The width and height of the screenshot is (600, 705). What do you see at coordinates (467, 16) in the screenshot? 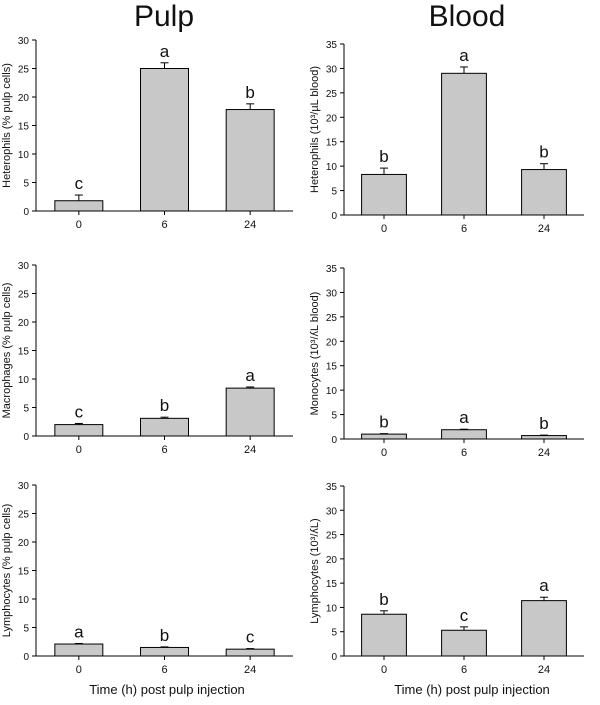
I see `column-title-blood: Blood` at bounding box center [467, 16].